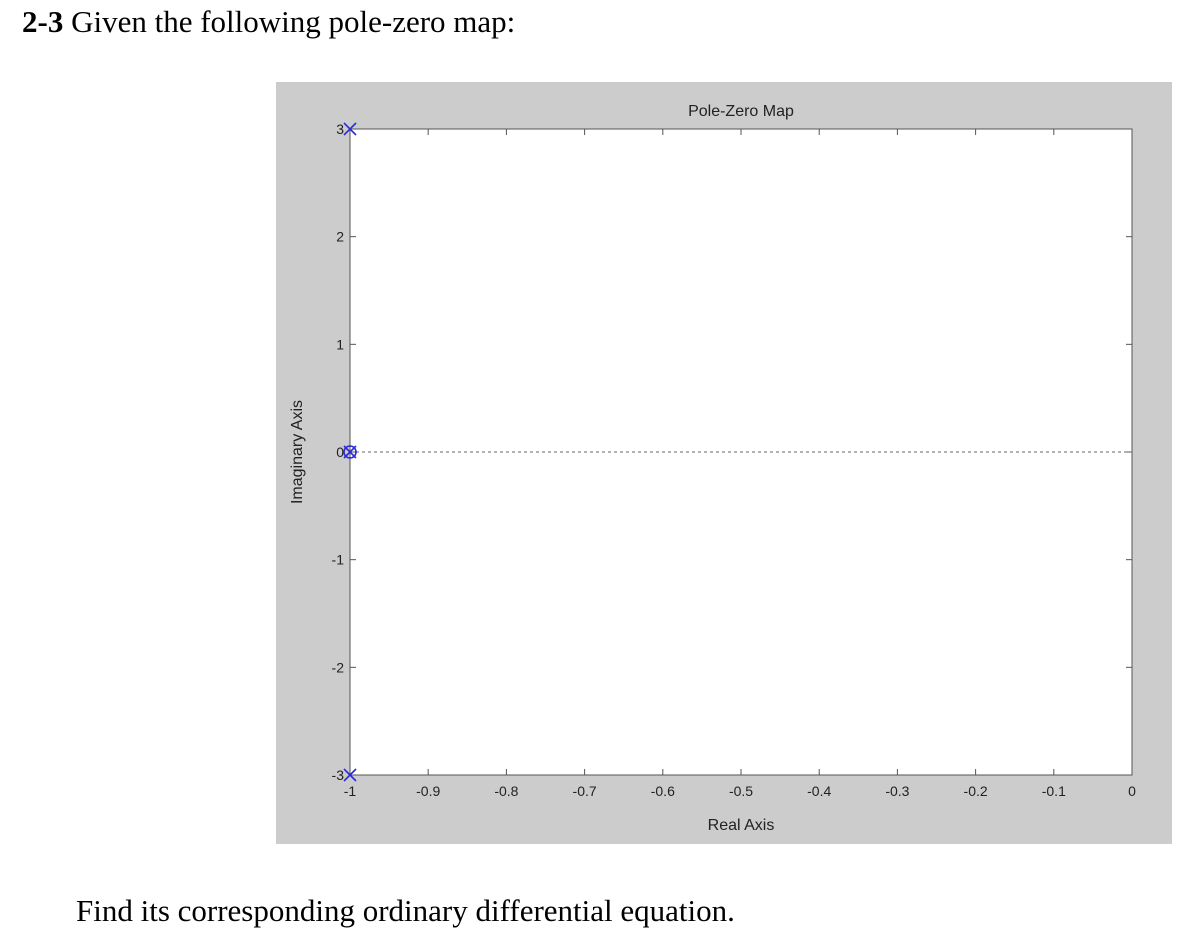  I want to click on x-tick-label: 0, so click(1132, 791).